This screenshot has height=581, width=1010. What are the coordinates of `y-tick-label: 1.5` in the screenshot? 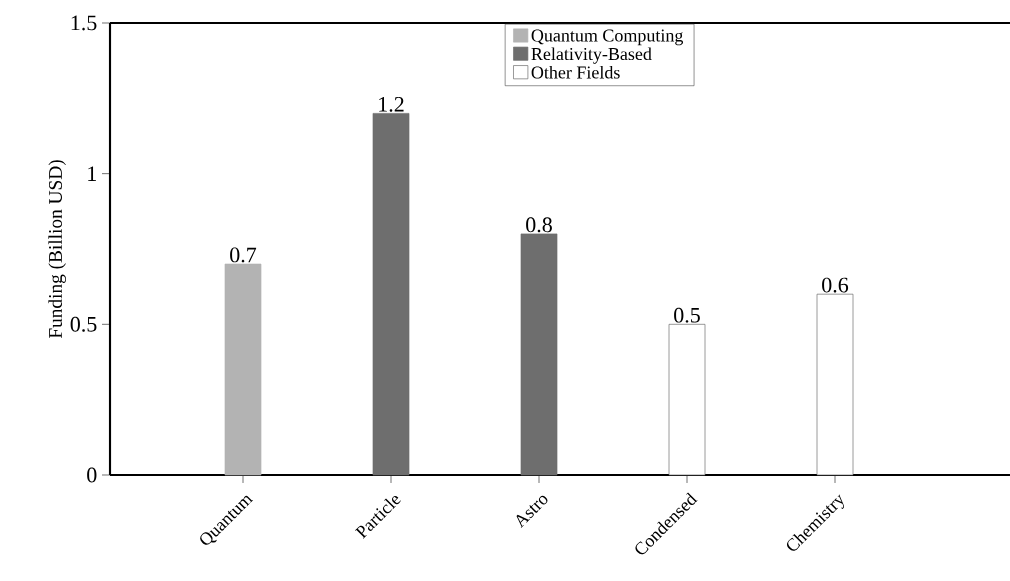 It's located at (84, 23).